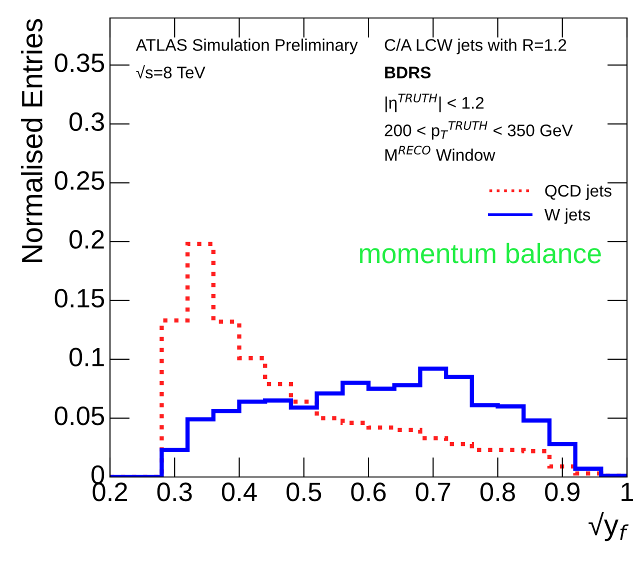 The height and width of the screenshot is (563, 640). I want to click on y-tick-label: 0, so click(97, 474).